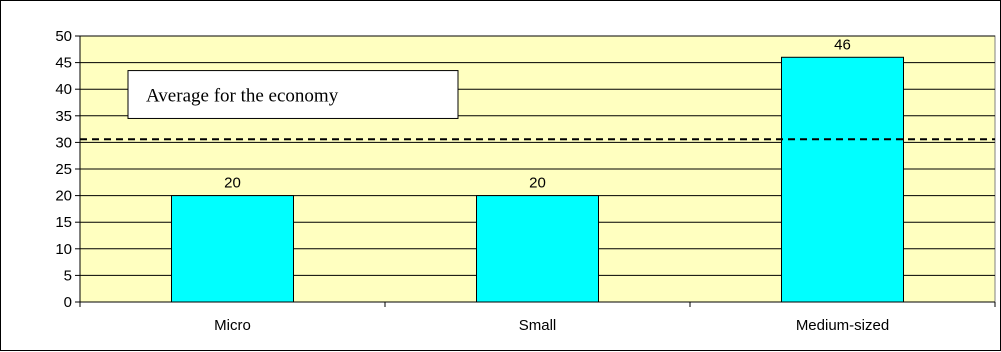 This screenshot has height=352, width=1001. I want to click on y-tick-label: 25, so click(63, 169).